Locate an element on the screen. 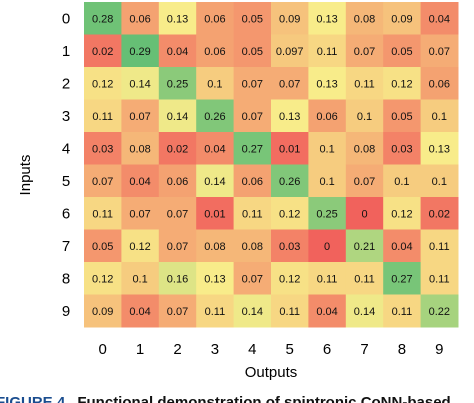 The height and width of the screenshot is (403, 474). heatmap-cell-r5-c0 is located at coordinates (103, 181).